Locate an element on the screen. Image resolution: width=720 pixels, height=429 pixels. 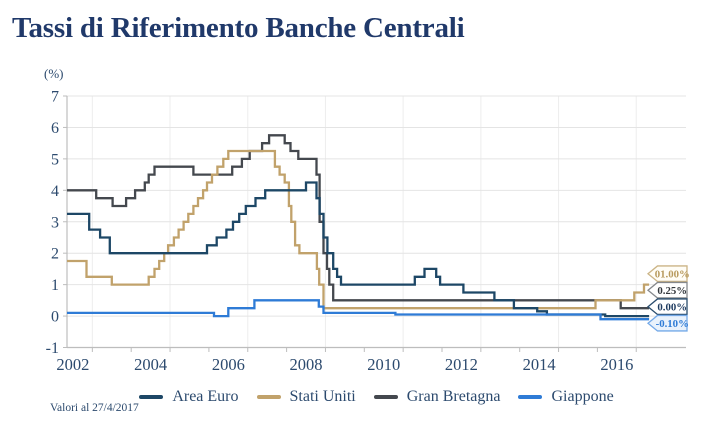
y-tick-label: 6 is located at coordinates (55, 128).